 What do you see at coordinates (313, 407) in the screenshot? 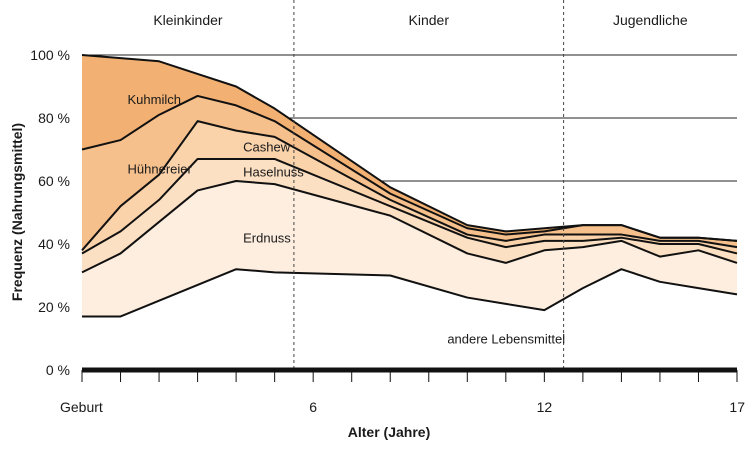
I see `x-tick-label: 6` at bounding box center [313, 407].